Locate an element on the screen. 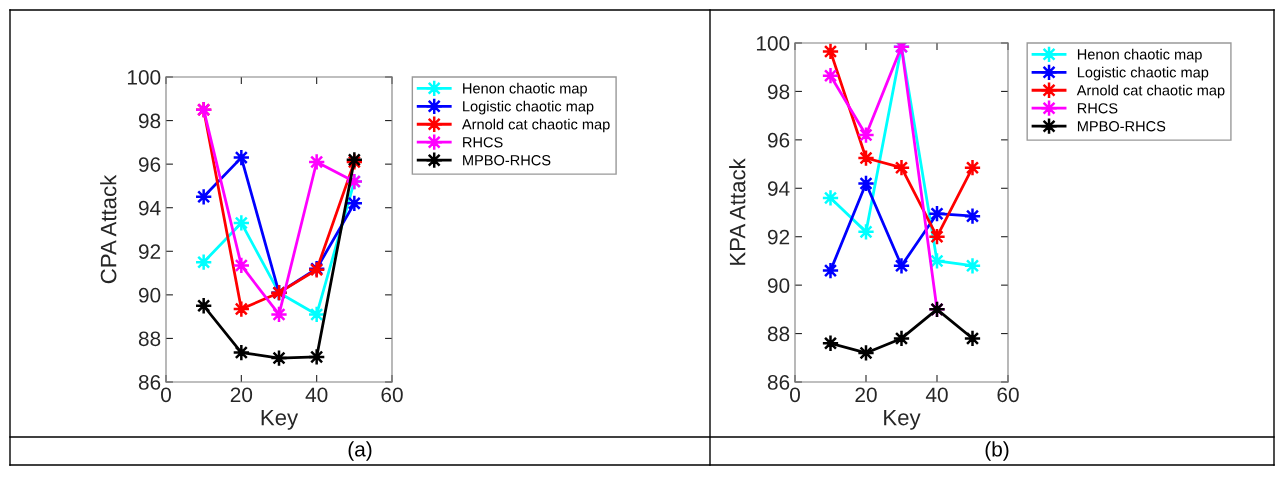  y-axis-title: CPA Attack is located at coordinates (108, 229).